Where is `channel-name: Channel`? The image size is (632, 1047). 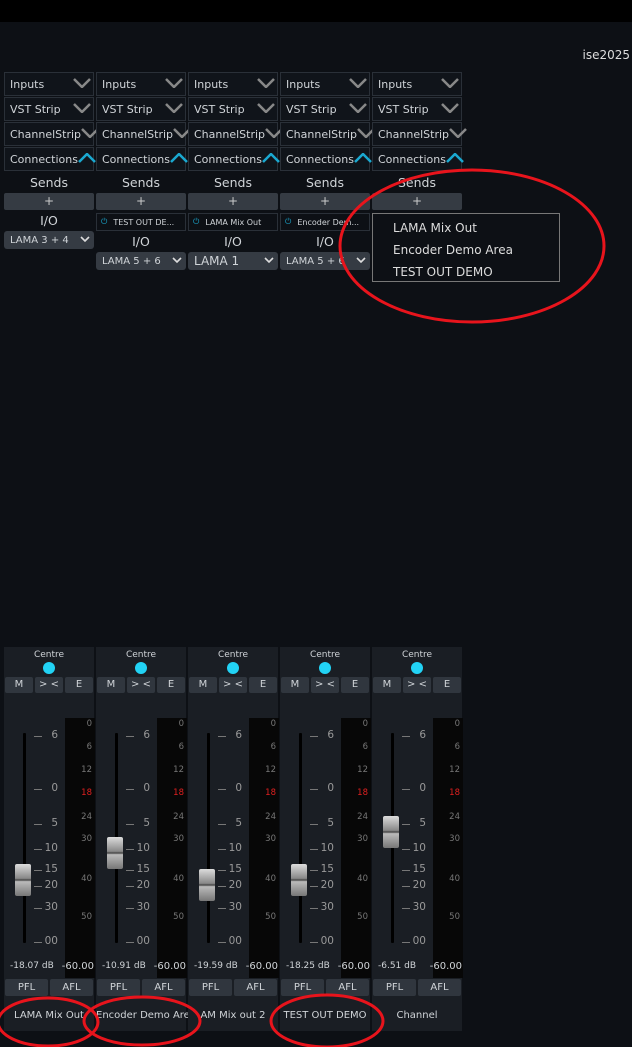
channel-name: Channel is located at coordinates (417, 1015).